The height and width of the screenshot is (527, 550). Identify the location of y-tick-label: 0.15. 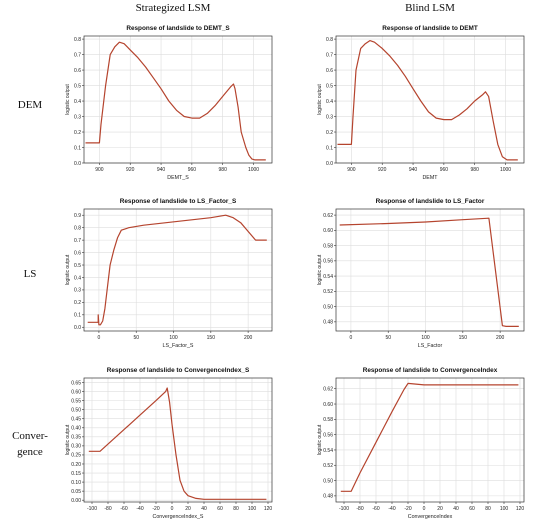
(76, 474).